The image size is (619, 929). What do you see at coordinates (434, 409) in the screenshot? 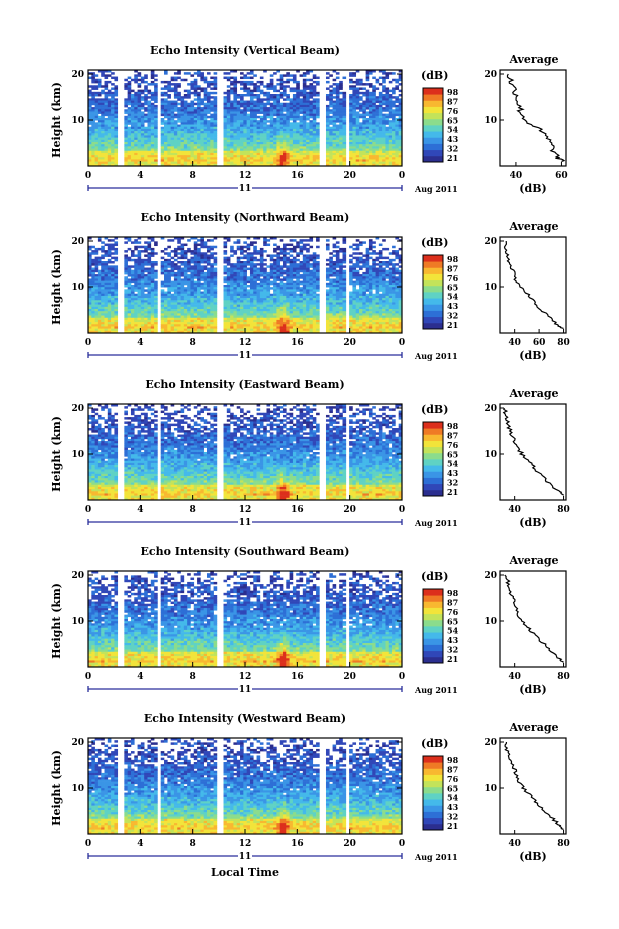
I see `colorbar-unit: (dB)` at bounding box center [434, 409].